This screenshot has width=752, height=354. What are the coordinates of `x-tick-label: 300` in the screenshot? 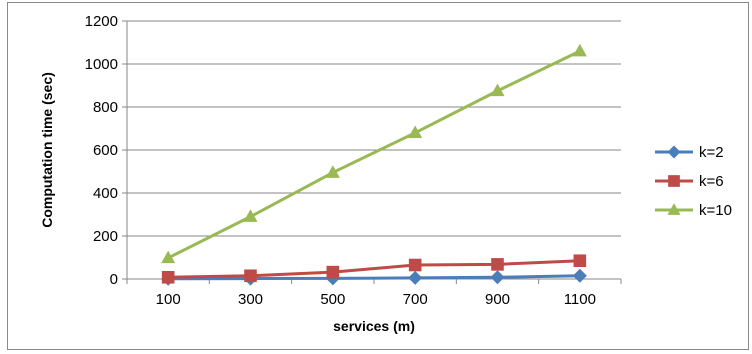 It's located at (250, 299).